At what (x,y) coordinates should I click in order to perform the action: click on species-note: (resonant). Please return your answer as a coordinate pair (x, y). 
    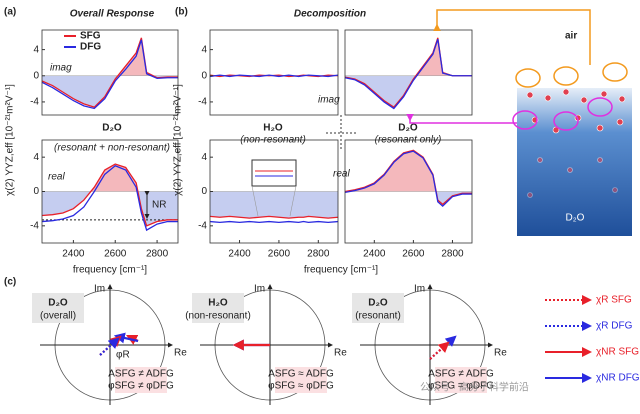
    Looking at the image, I should click on (378, 316).